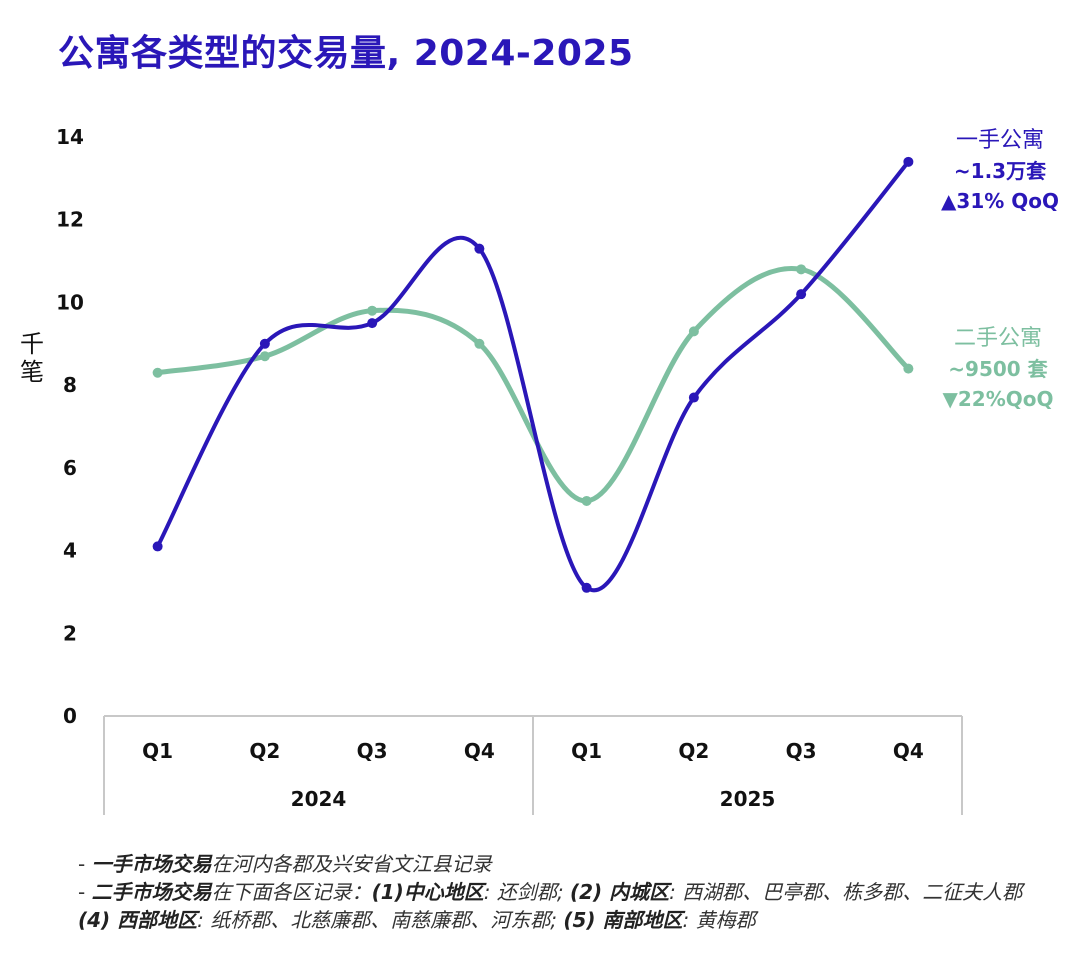  Describe the element at coordinates (138, 920) in the screenshot. I see `footnote-region-4: (4) 西部地区` at that location.